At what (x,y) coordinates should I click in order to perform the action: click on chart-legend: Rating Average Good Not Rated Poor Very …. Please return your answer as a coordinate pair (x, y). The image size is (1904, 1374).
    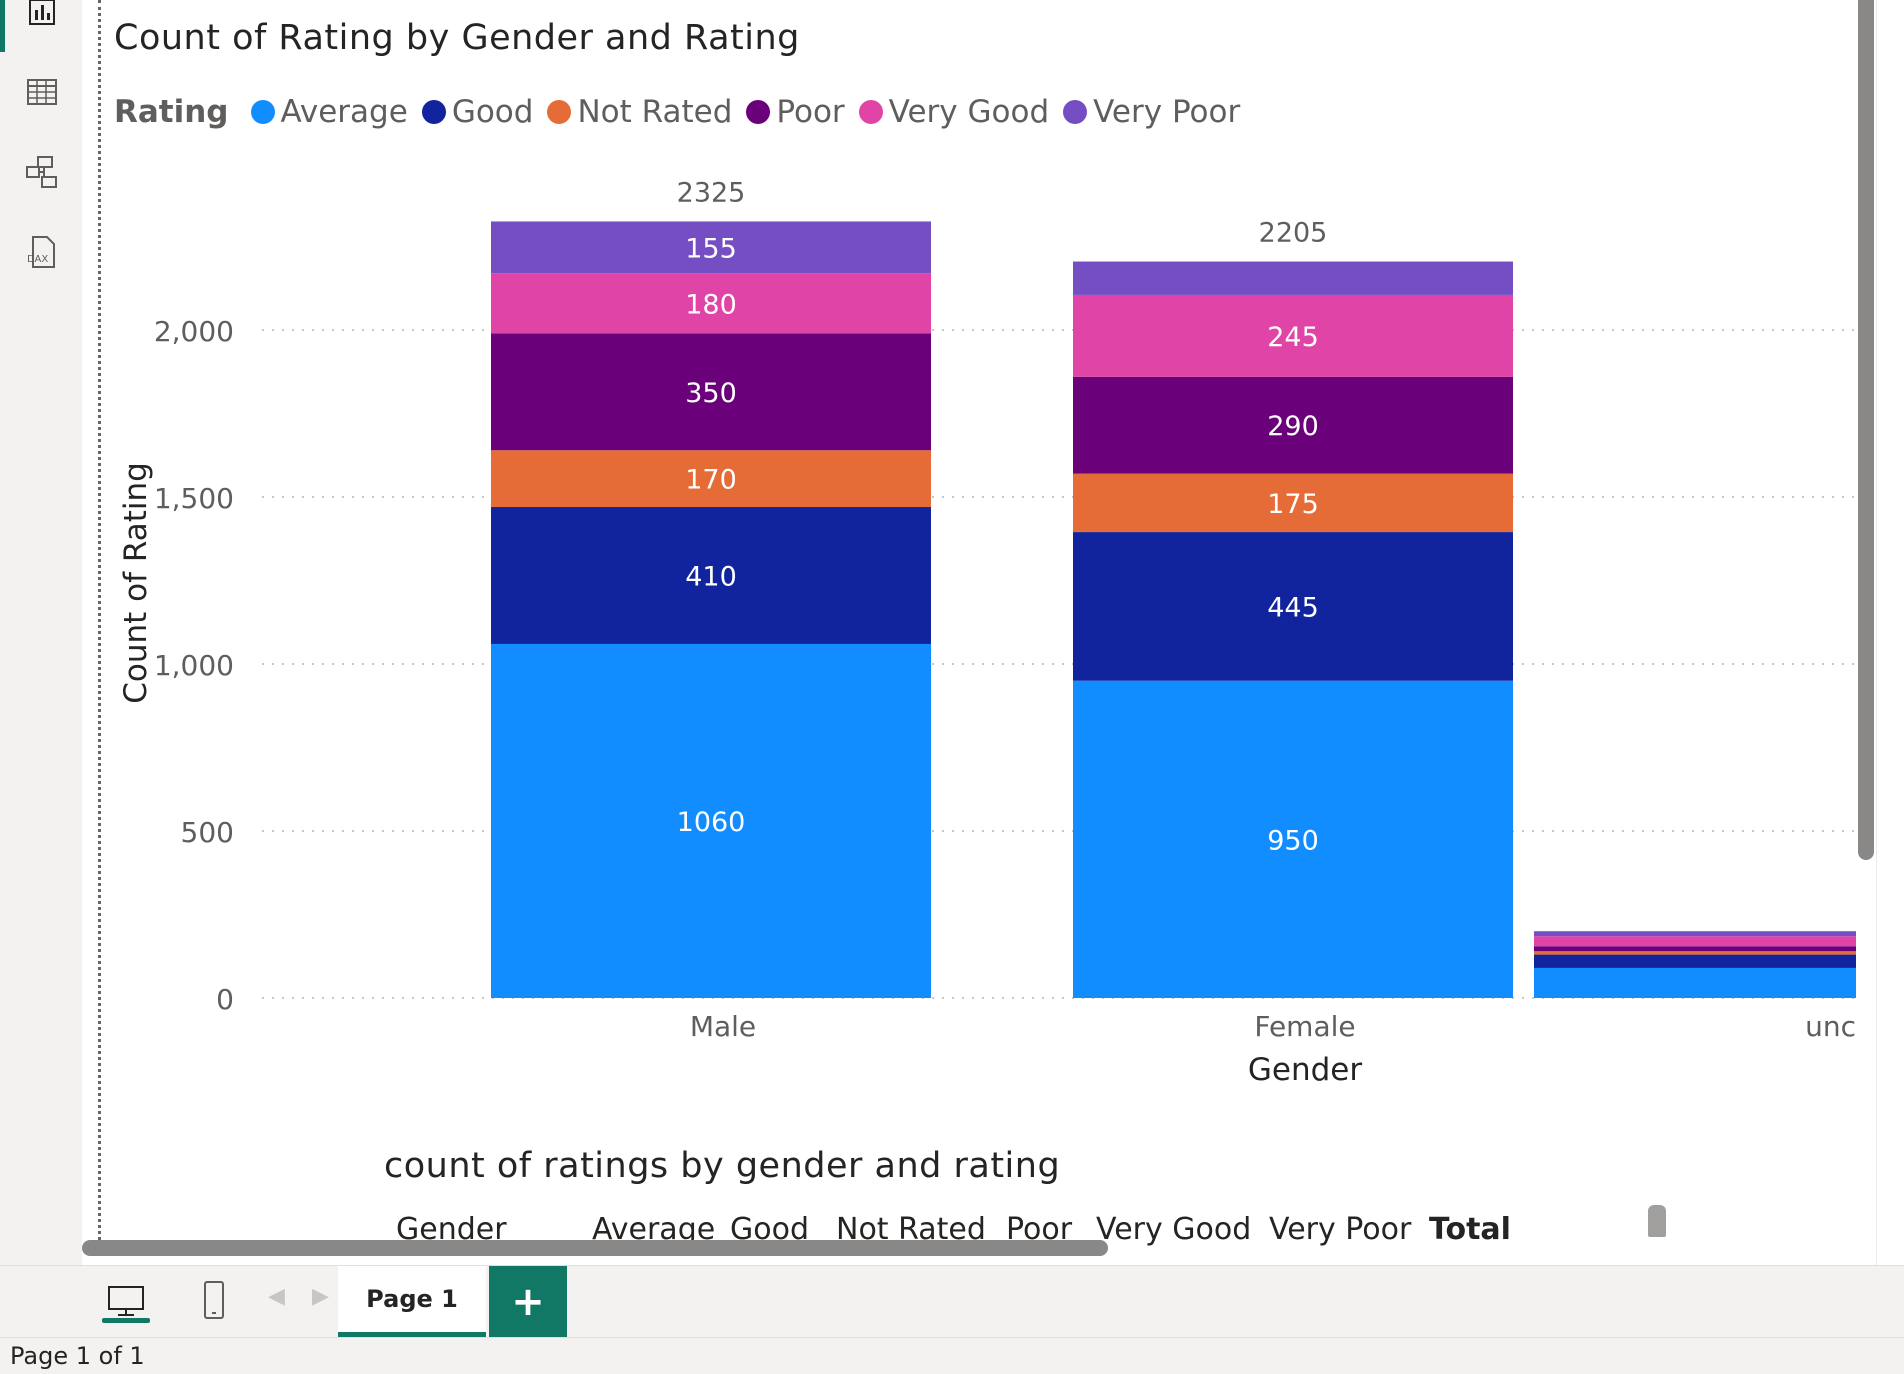
    Looking at the image, I should click on (684, 112).